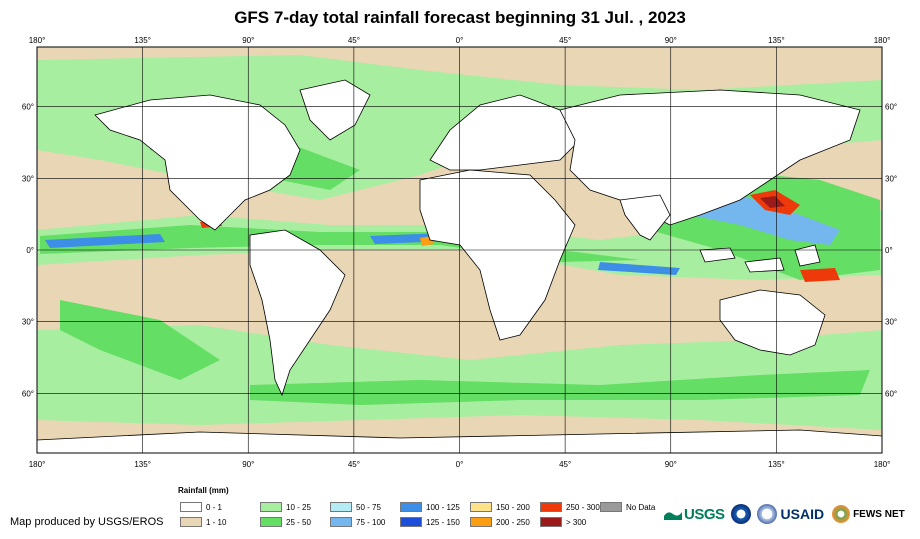 Image resolution: width=920 pixels, height=539 pixels. I want to click on legend-item: 250 - 300, so click(570, 507).